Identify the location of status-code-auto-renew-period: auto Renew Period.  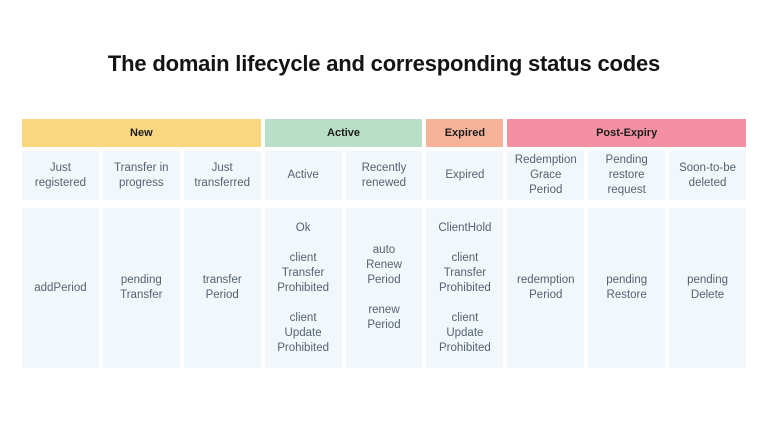
(384, 265).